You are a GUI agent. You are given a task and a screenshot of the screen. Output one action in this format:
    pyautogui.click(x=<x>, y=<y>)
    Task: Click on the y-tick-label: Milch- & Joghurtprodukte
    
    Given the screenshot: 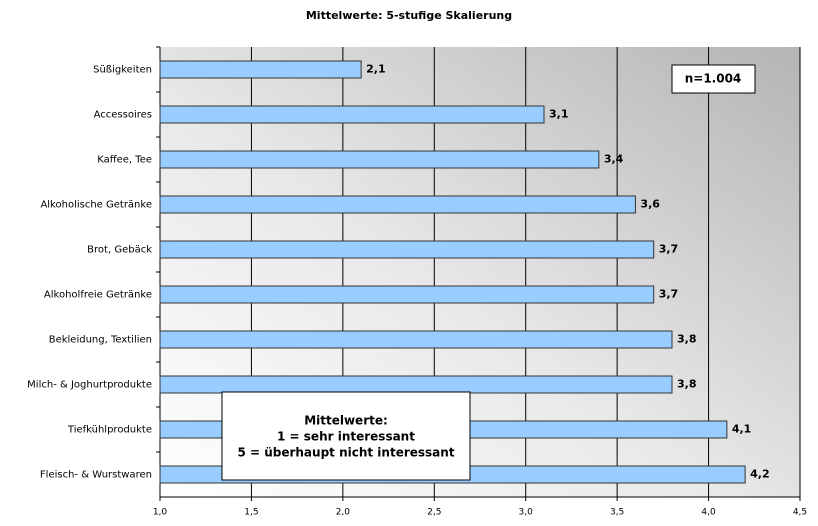 What is the action you would take?
    pyautogui.click(x=89, y=385)
    